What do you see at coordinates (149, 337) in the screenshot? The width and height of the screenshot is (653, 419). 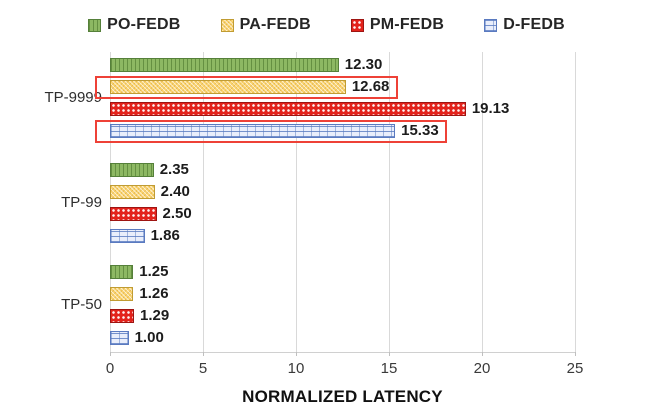 I see `value-label: 1.00` at bounding box center [149, 337].